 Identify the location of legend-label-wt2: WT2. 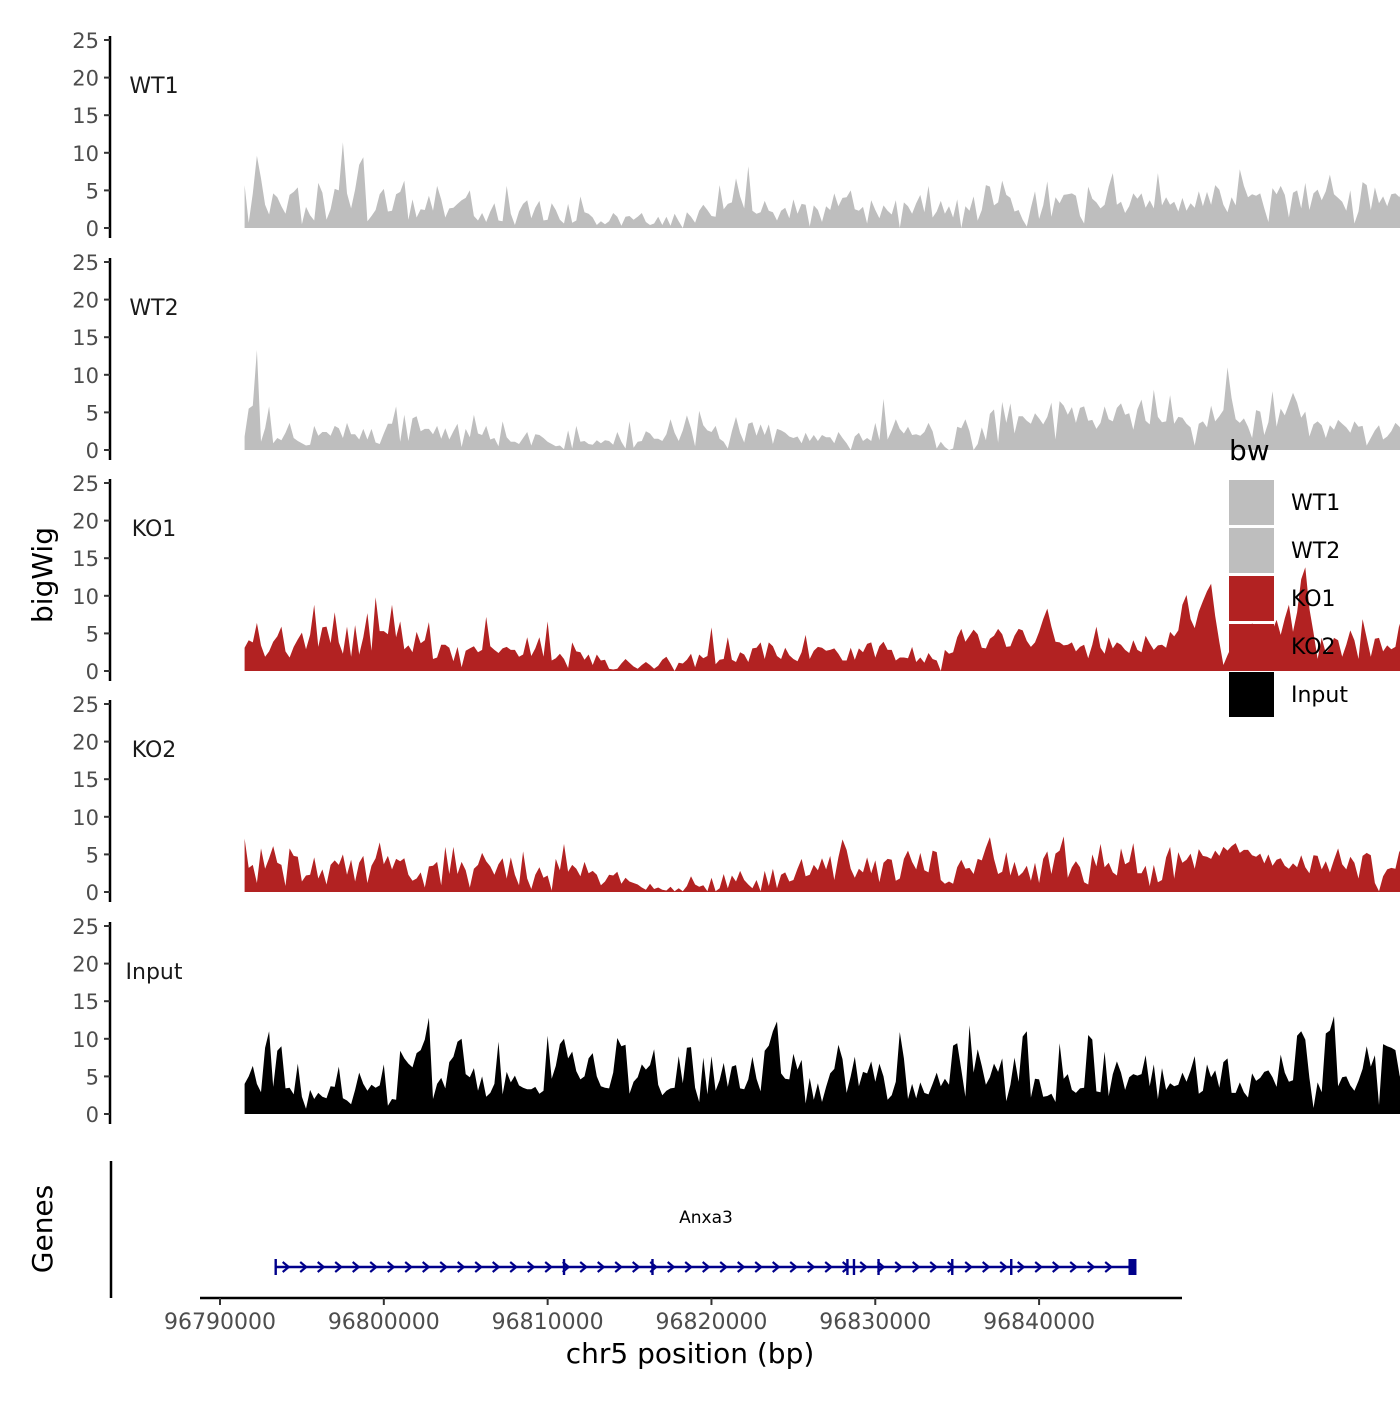
(1315, 551).